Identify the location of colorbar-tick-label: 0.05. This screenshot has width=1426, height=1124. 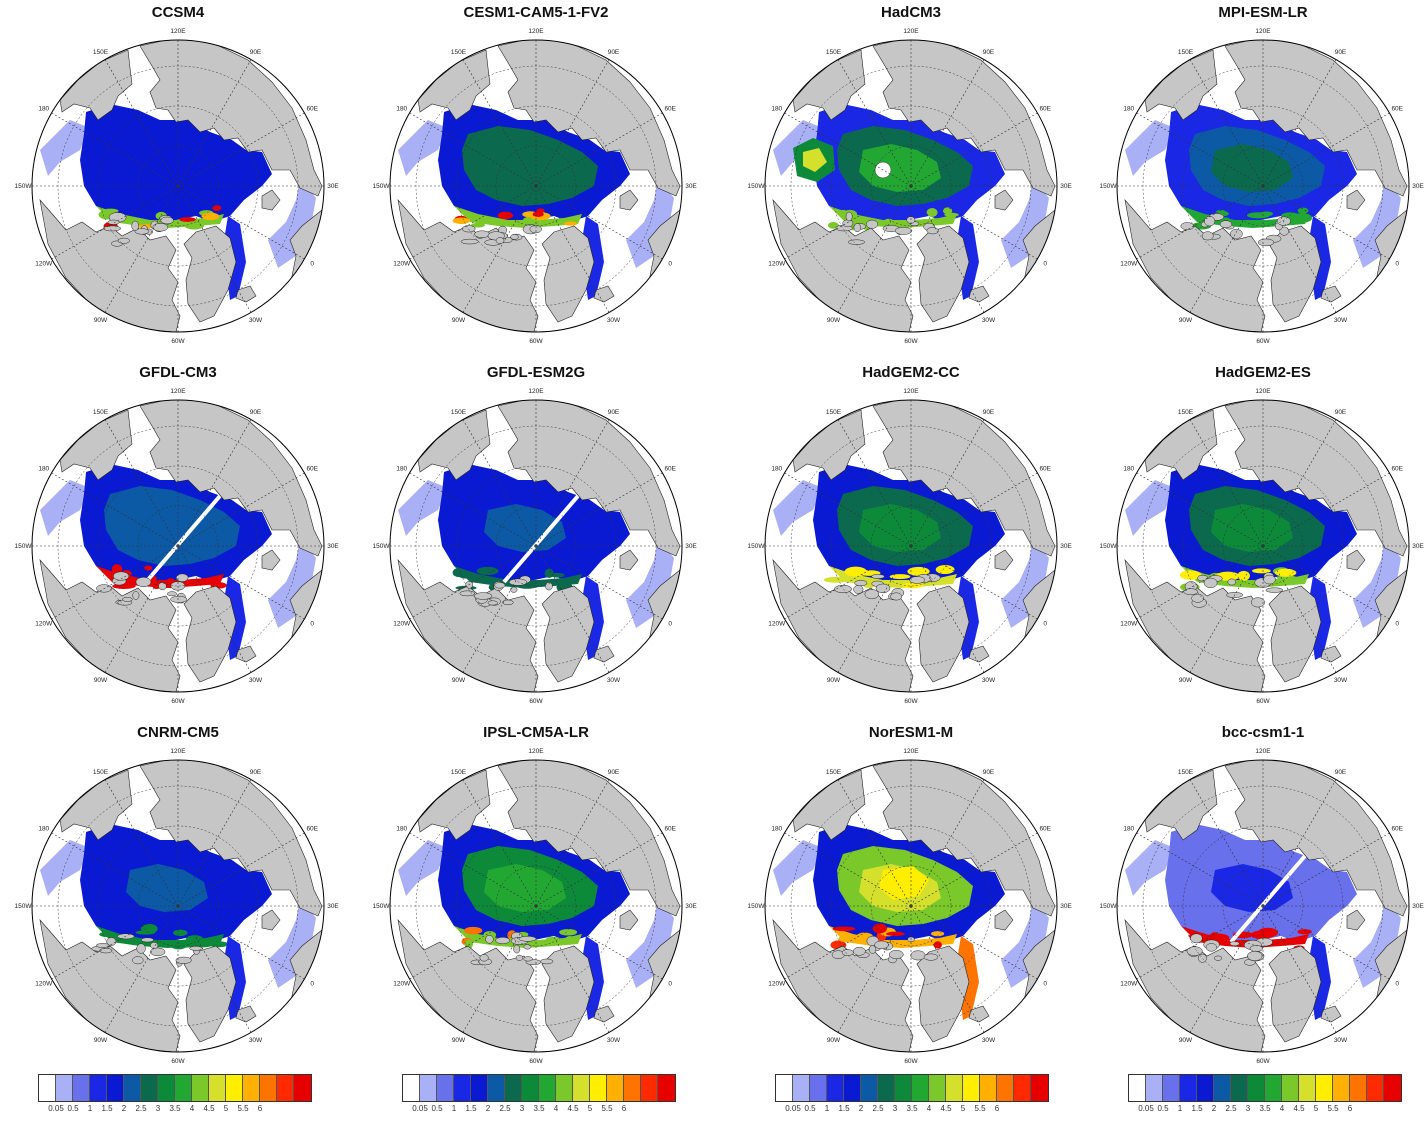
(56, 1108).